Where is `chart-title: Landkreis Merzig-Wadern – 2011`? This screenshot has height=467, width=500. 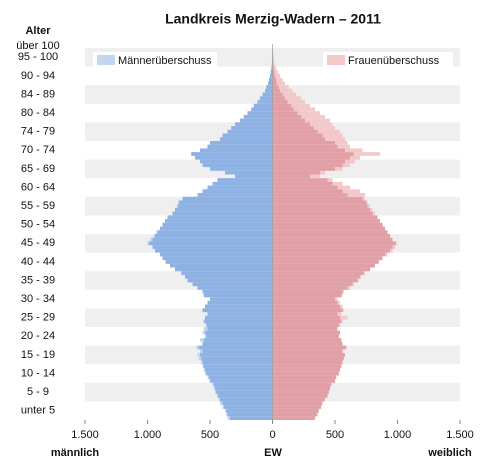 chart-title: Landkreis Merzig-Wadern – 2011 is located at coordinates (273, 19).